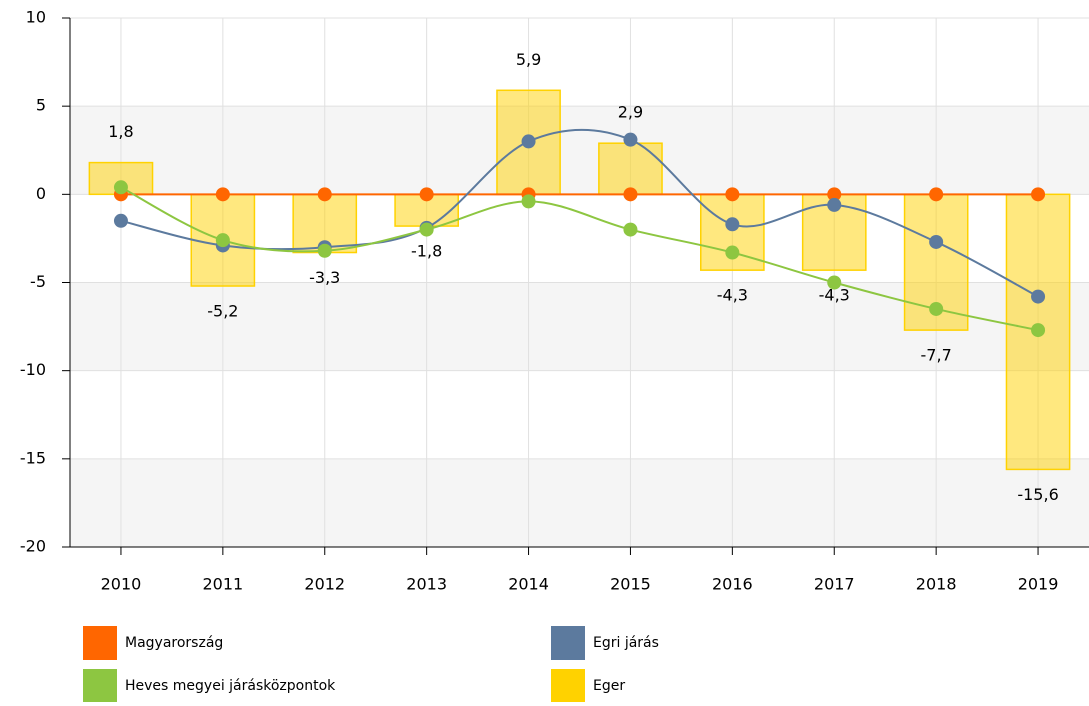  I want to click on data-label: -5,2, so click(222, 311).